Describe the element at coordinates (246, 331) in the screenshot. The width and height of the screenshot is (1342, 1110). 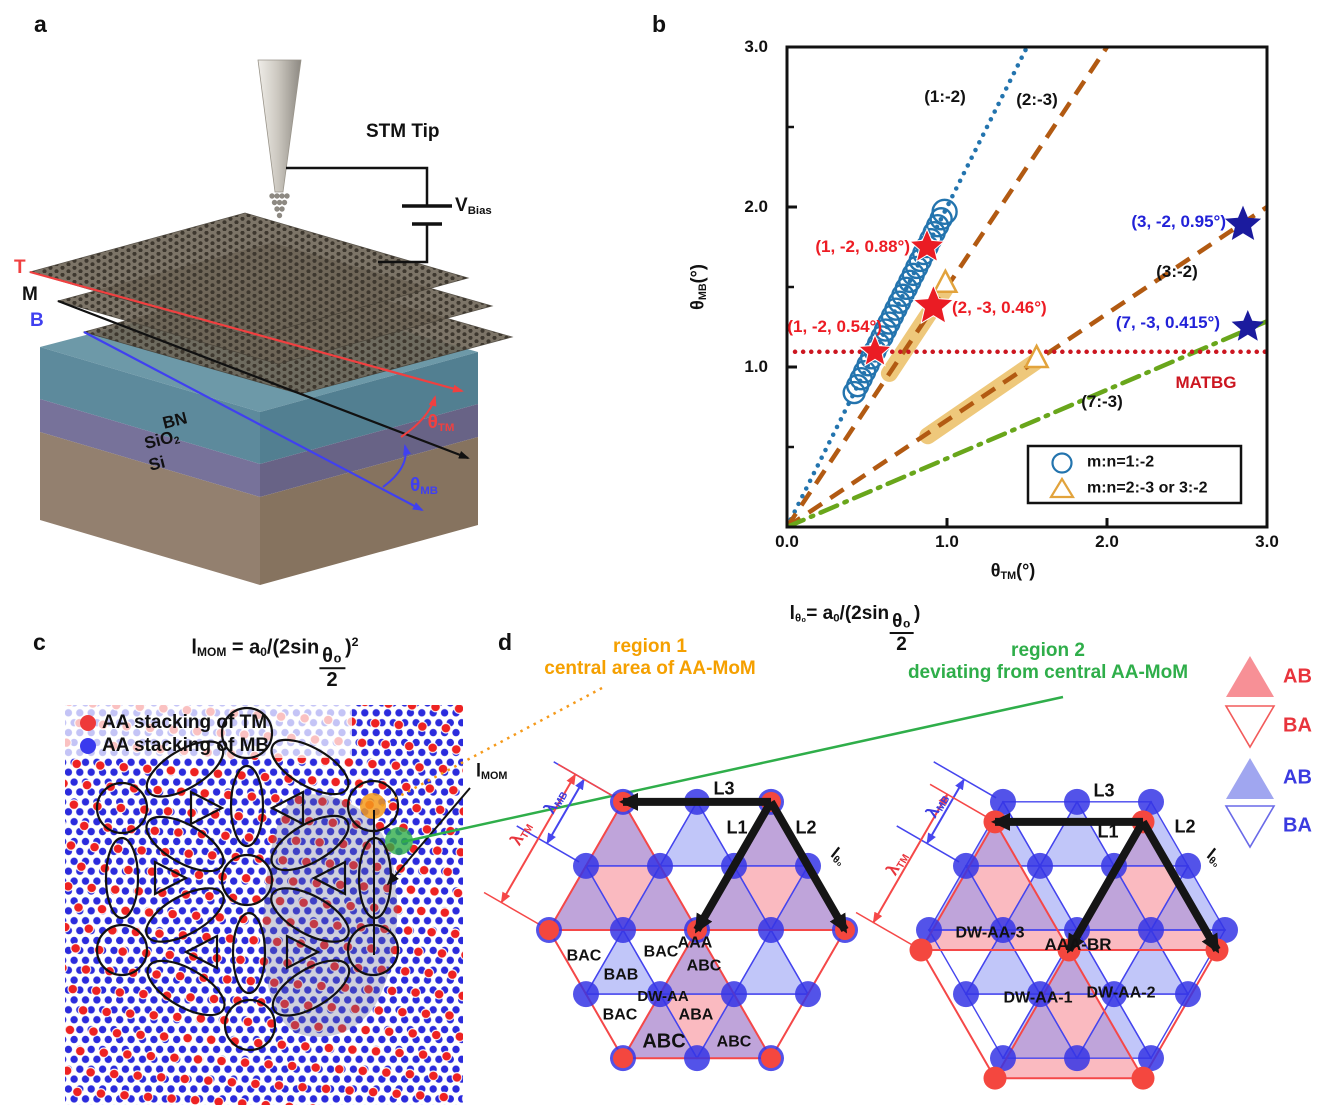
I see `t-axis-line` at that location.